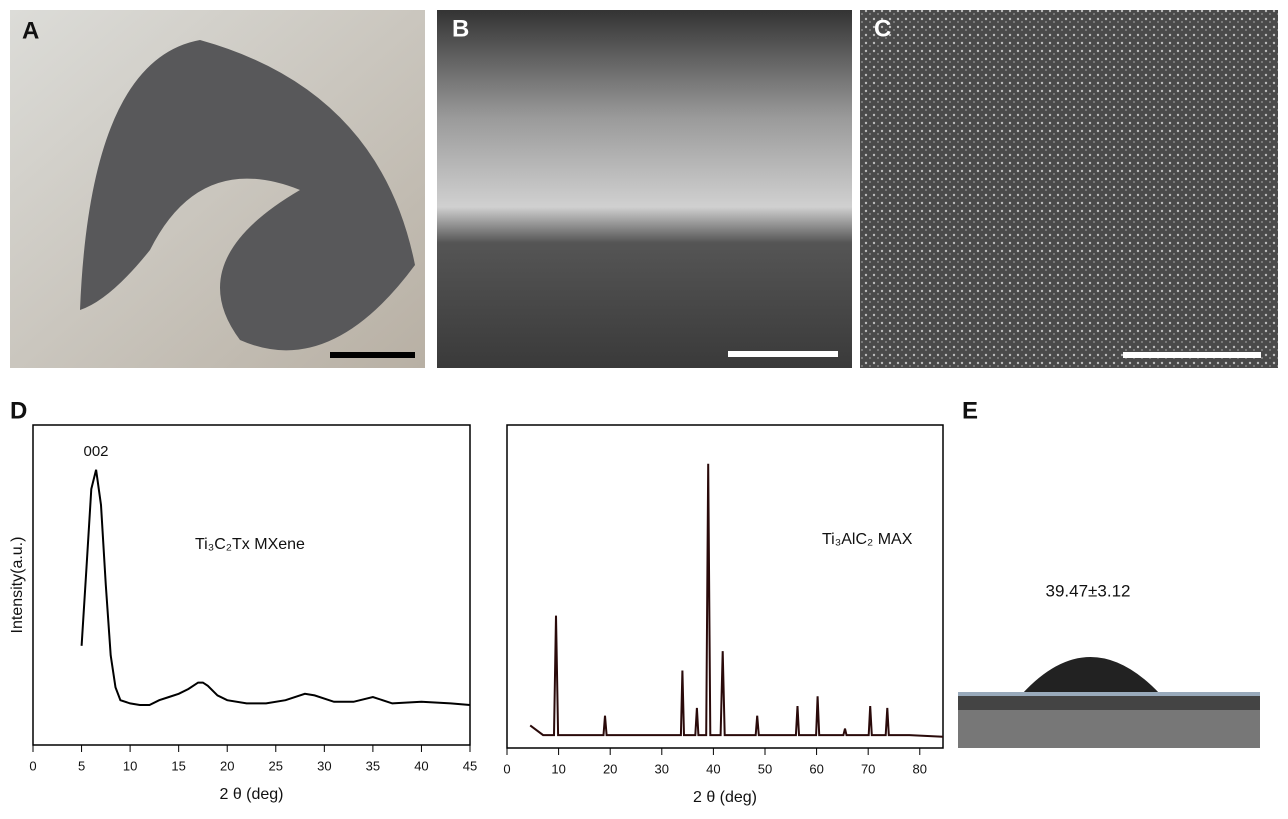  I want to click on droplet-image, so click(1109, 702).